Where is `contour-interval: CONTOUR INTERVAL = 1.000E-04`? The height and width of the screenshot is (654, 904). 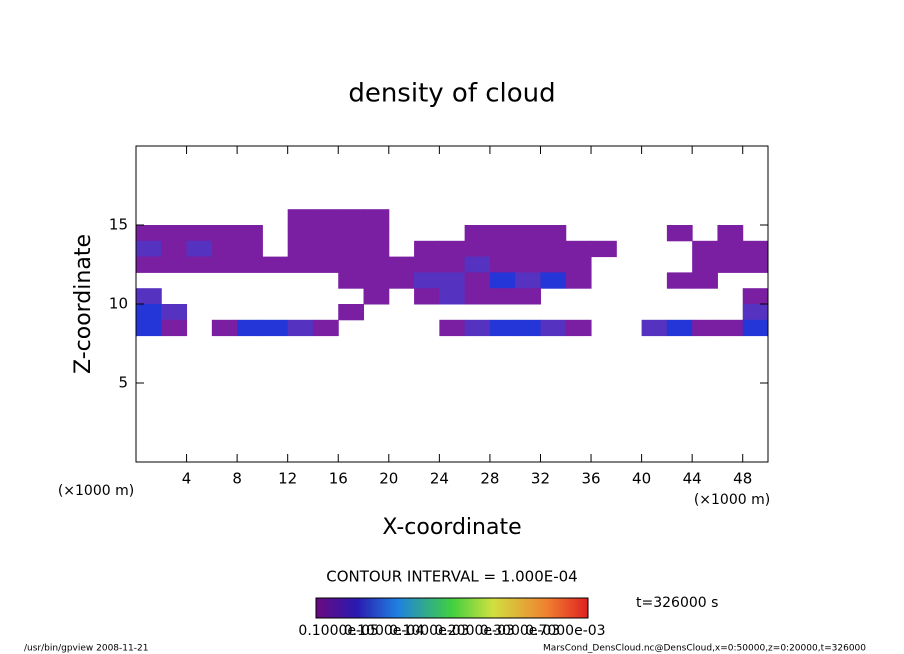
contour-interval: CONTOUR INTERVAL = 1.000E-04 is located at coordinates (451, 577).